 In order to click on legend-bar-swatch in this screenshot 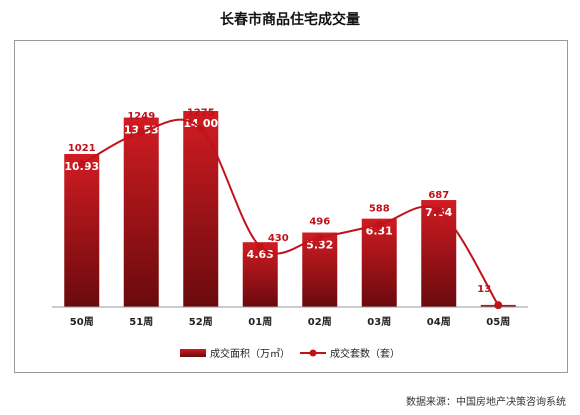, I will do `click(193, 353)`.